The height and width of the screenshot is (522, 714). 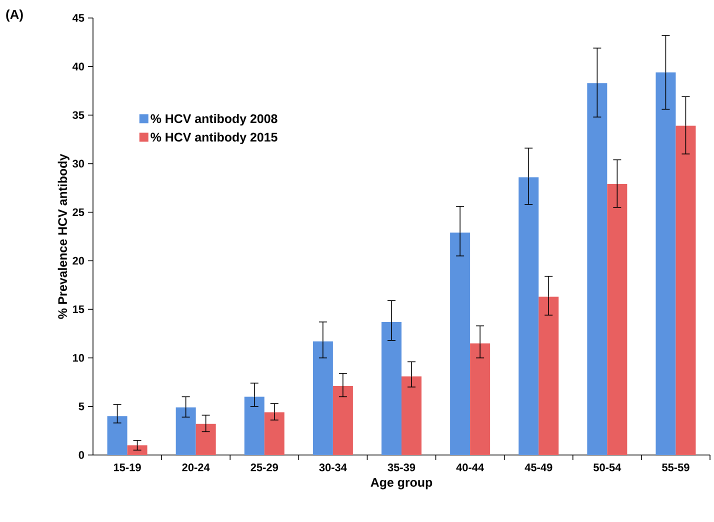 I want to click on y-tick-label: 45, so click(x=78, y=18).